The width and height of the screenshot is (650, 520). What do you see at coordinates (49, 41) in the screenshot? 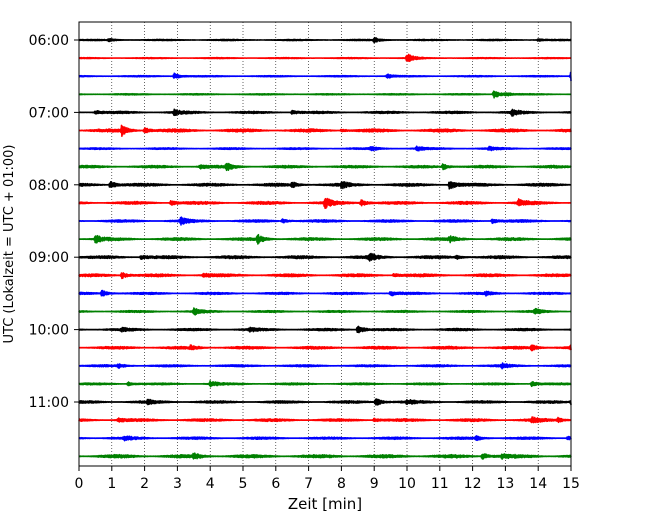
I see `y-tick-label: 06:00` at bounding box center [49, 41].